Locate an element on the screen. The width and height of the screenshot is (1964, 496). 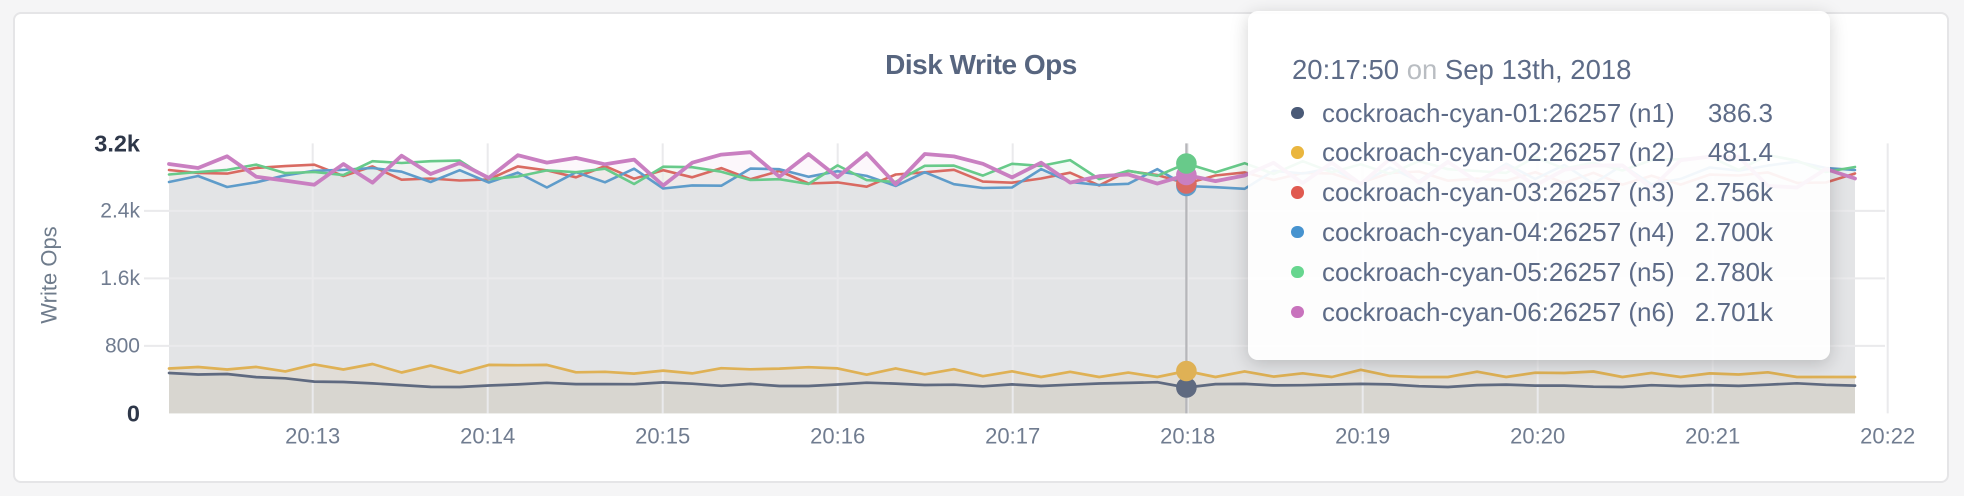
svg-text: 0 is located at coordinates (133, 413).